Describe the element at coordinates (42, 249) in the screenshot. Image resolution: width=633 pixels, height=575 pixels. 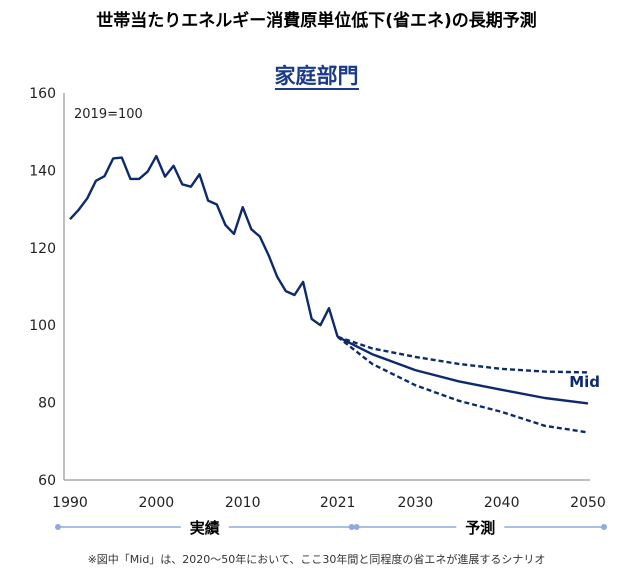
I see `y-tick-label: 120` at that location.